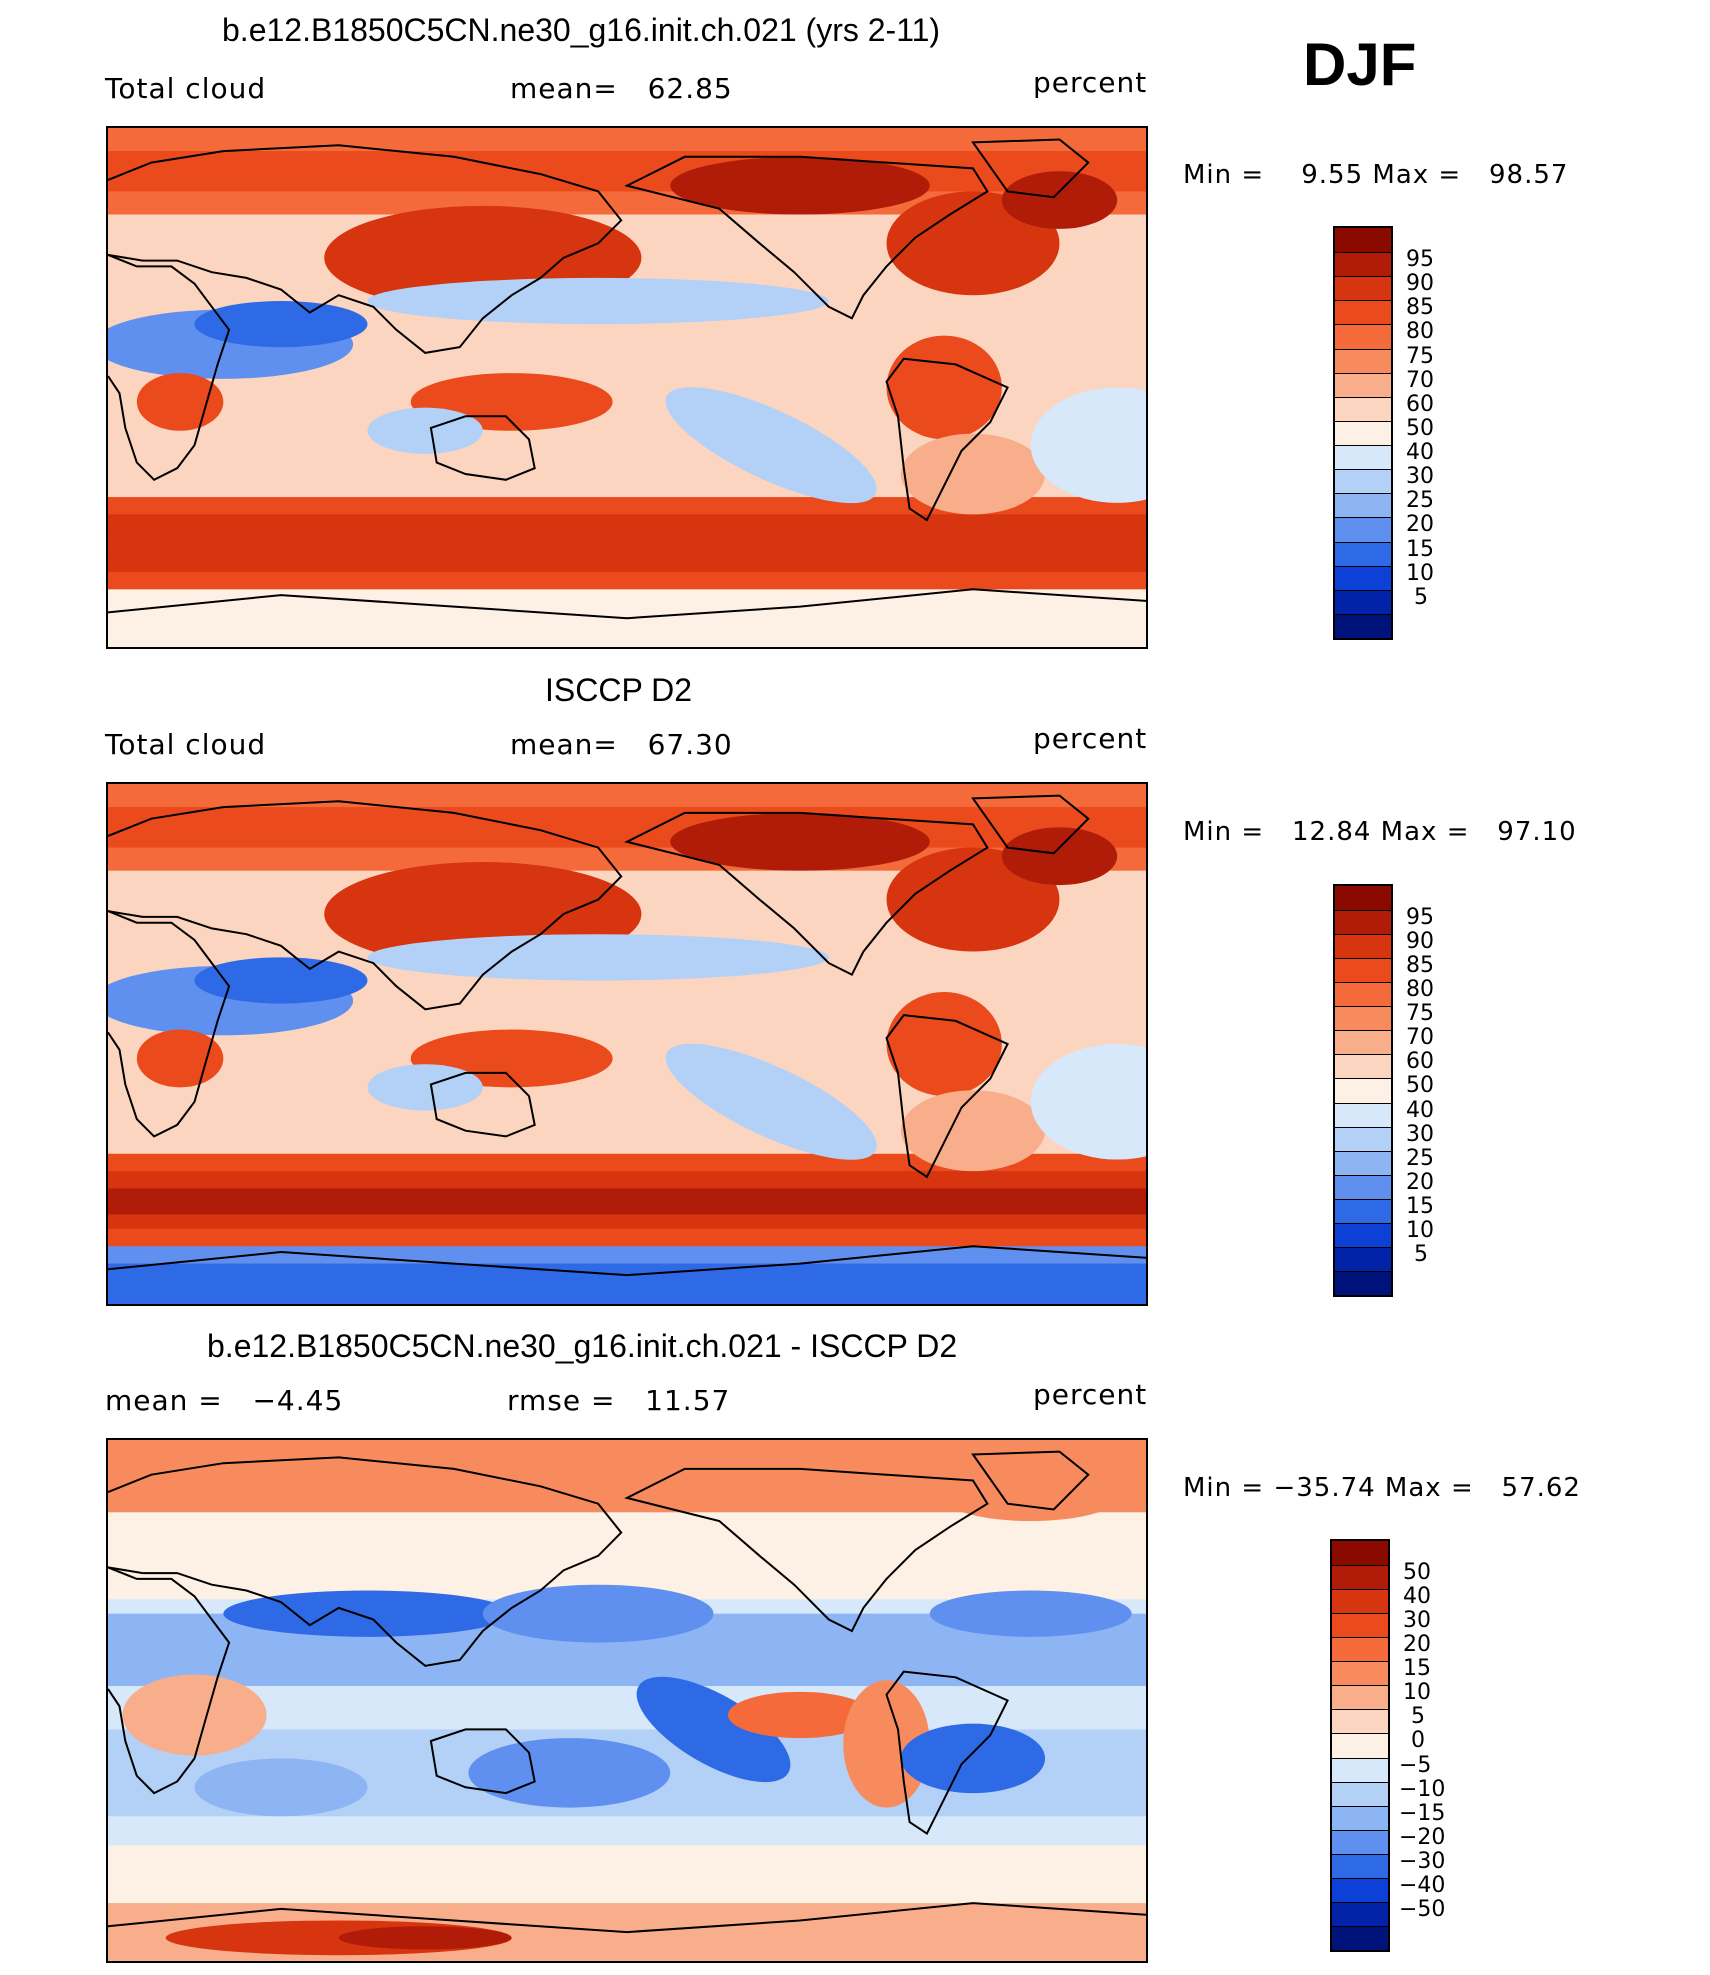 This screenshot has height=1975, width=1710. Describe the element at coordinates (1090, 1394) in the screenshot. I see `panel3-units: percent` at that location.